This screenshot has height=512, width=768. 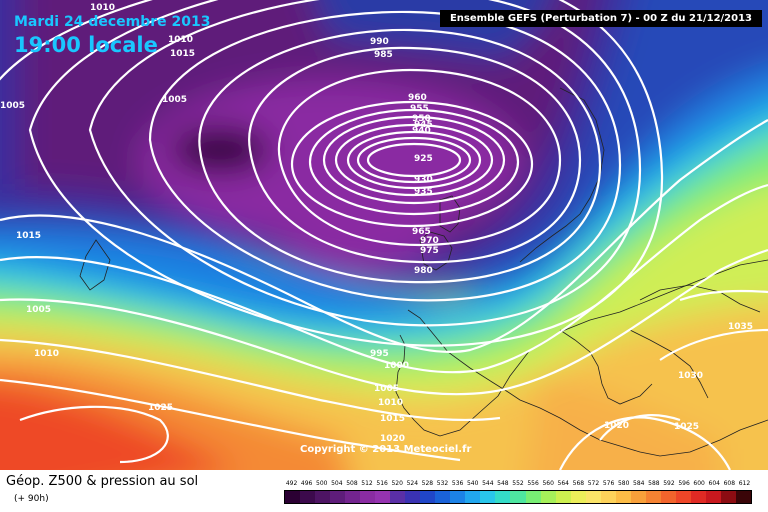 What do you see at coordinates (396, 366) in the screenshot?
I see `isobar-label: 1000` at bounding box center [396, 366].